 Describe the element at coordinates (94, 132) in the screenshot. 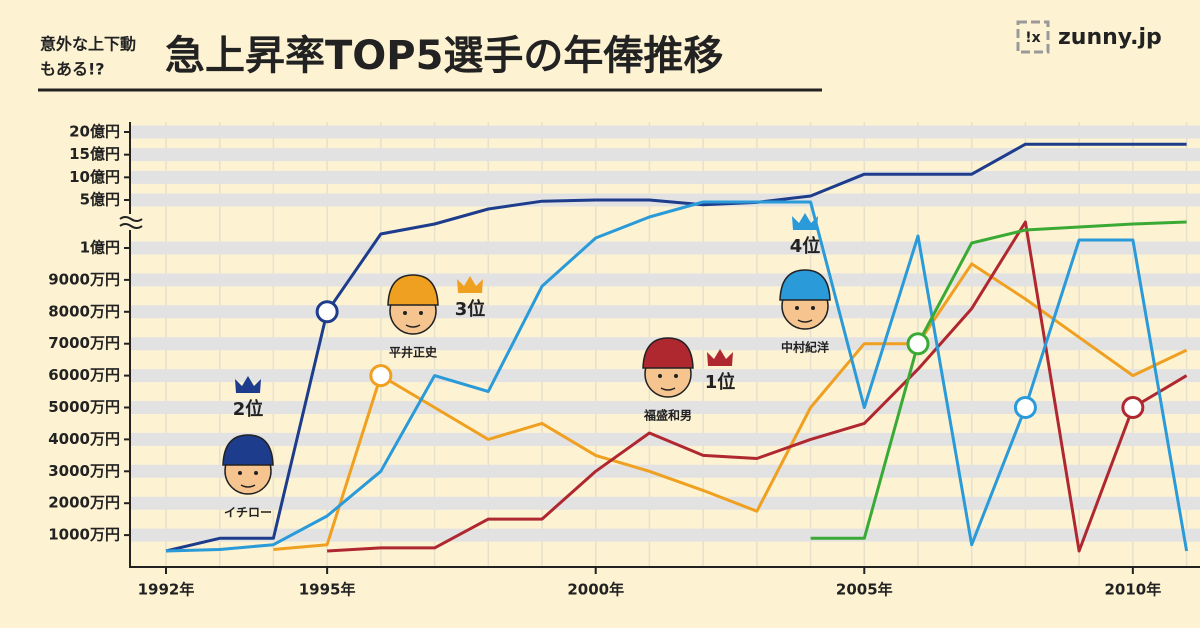

I see `y-tick-label: 20億円` at that location.